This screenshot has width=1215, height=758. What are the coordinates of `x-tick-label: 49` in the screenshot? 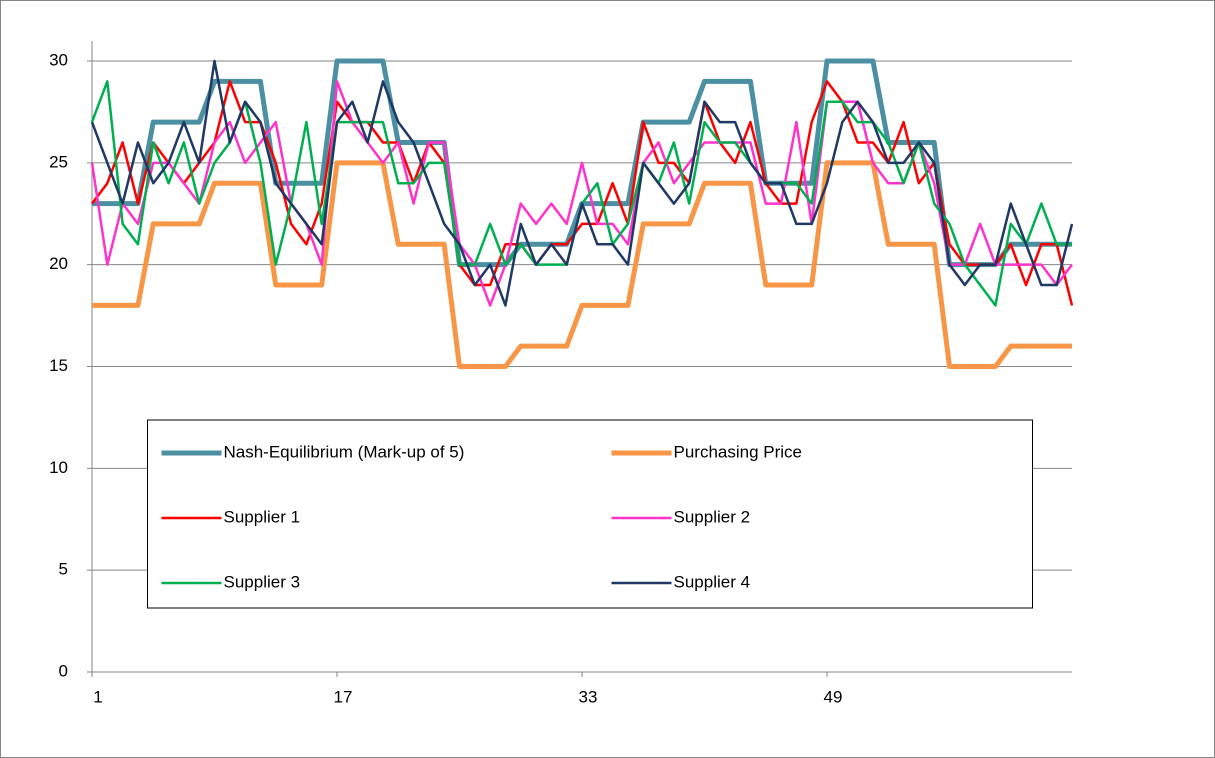 It's located at (833, 696).